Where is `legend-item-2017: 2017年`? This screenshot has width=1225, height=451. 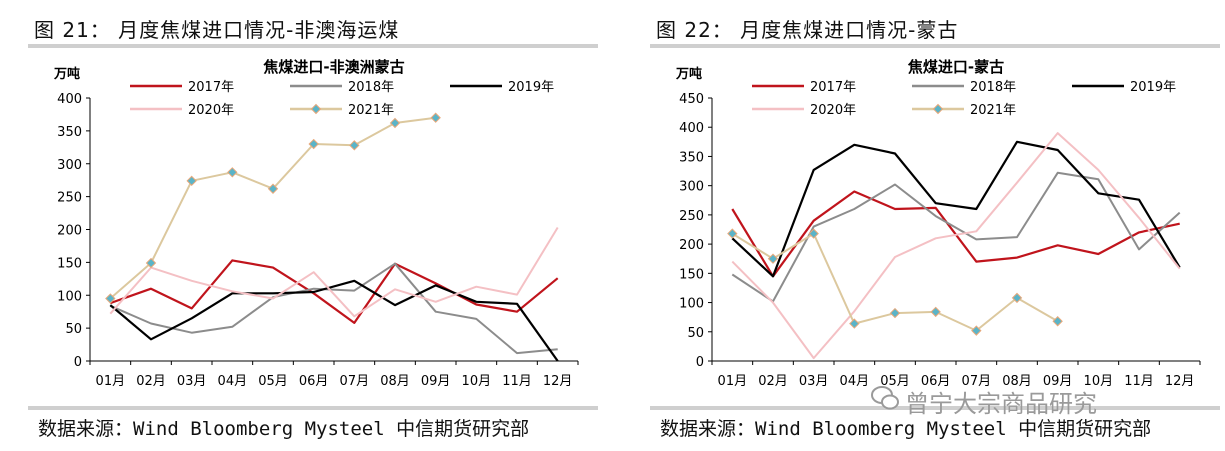 legend-item-2017: 2017年 is located at coordinates (182, 87).